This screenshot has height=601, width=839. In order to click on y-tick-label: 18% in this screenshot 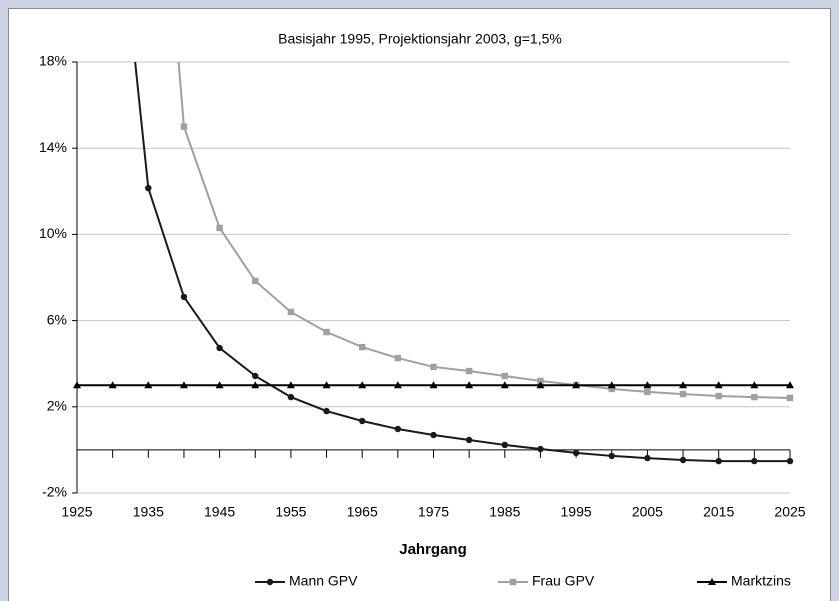, I will do `click(53, 61)`.